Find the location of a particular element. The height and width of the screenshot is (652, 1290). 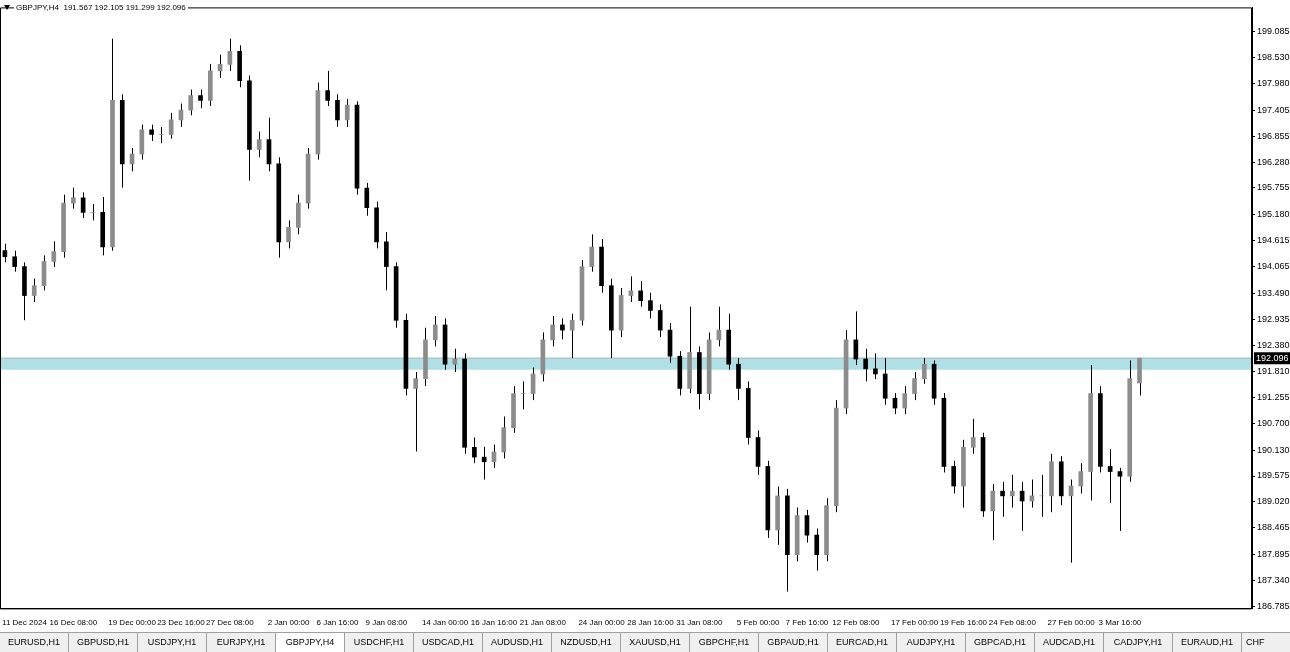

y-tick-label: 190.700 is located at coordinates (1273, 422).